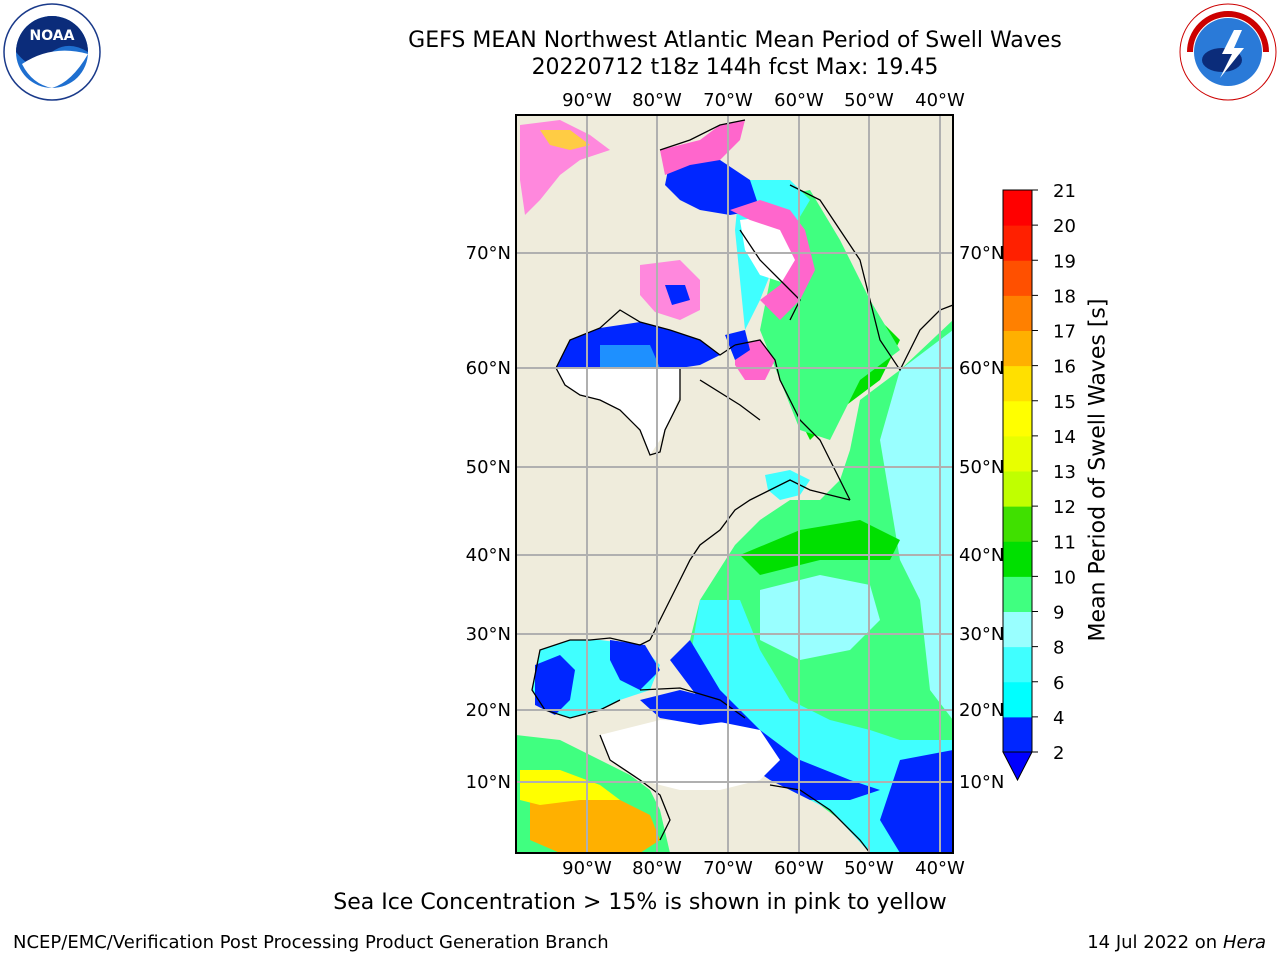  What do you see at coordinates (1058, 613) in the screenshot?
I see `colorbar-tick-label: 9` at bounding box center [1058, 613].